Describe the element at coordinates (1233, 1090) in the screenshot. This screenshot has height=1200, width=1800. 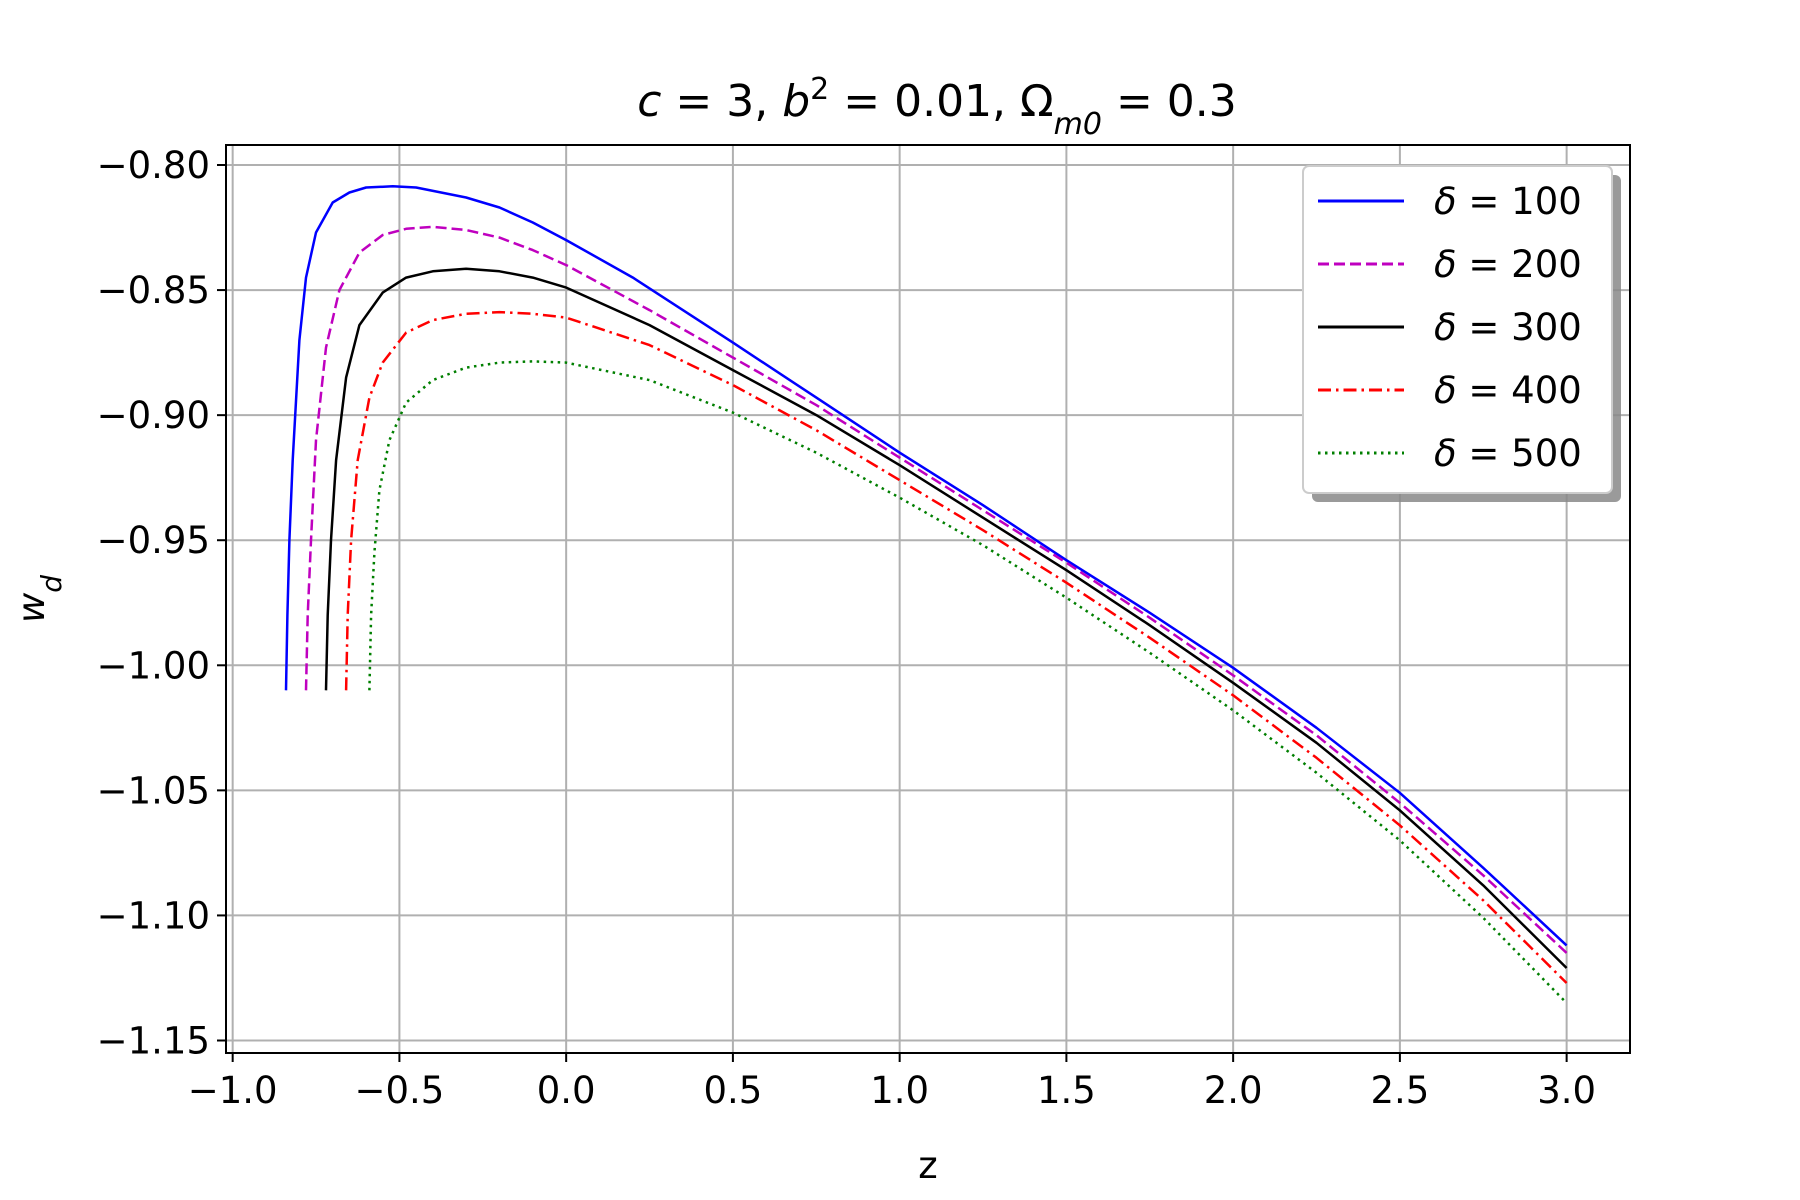
I see `x-tick-label: 2.0` at that location.